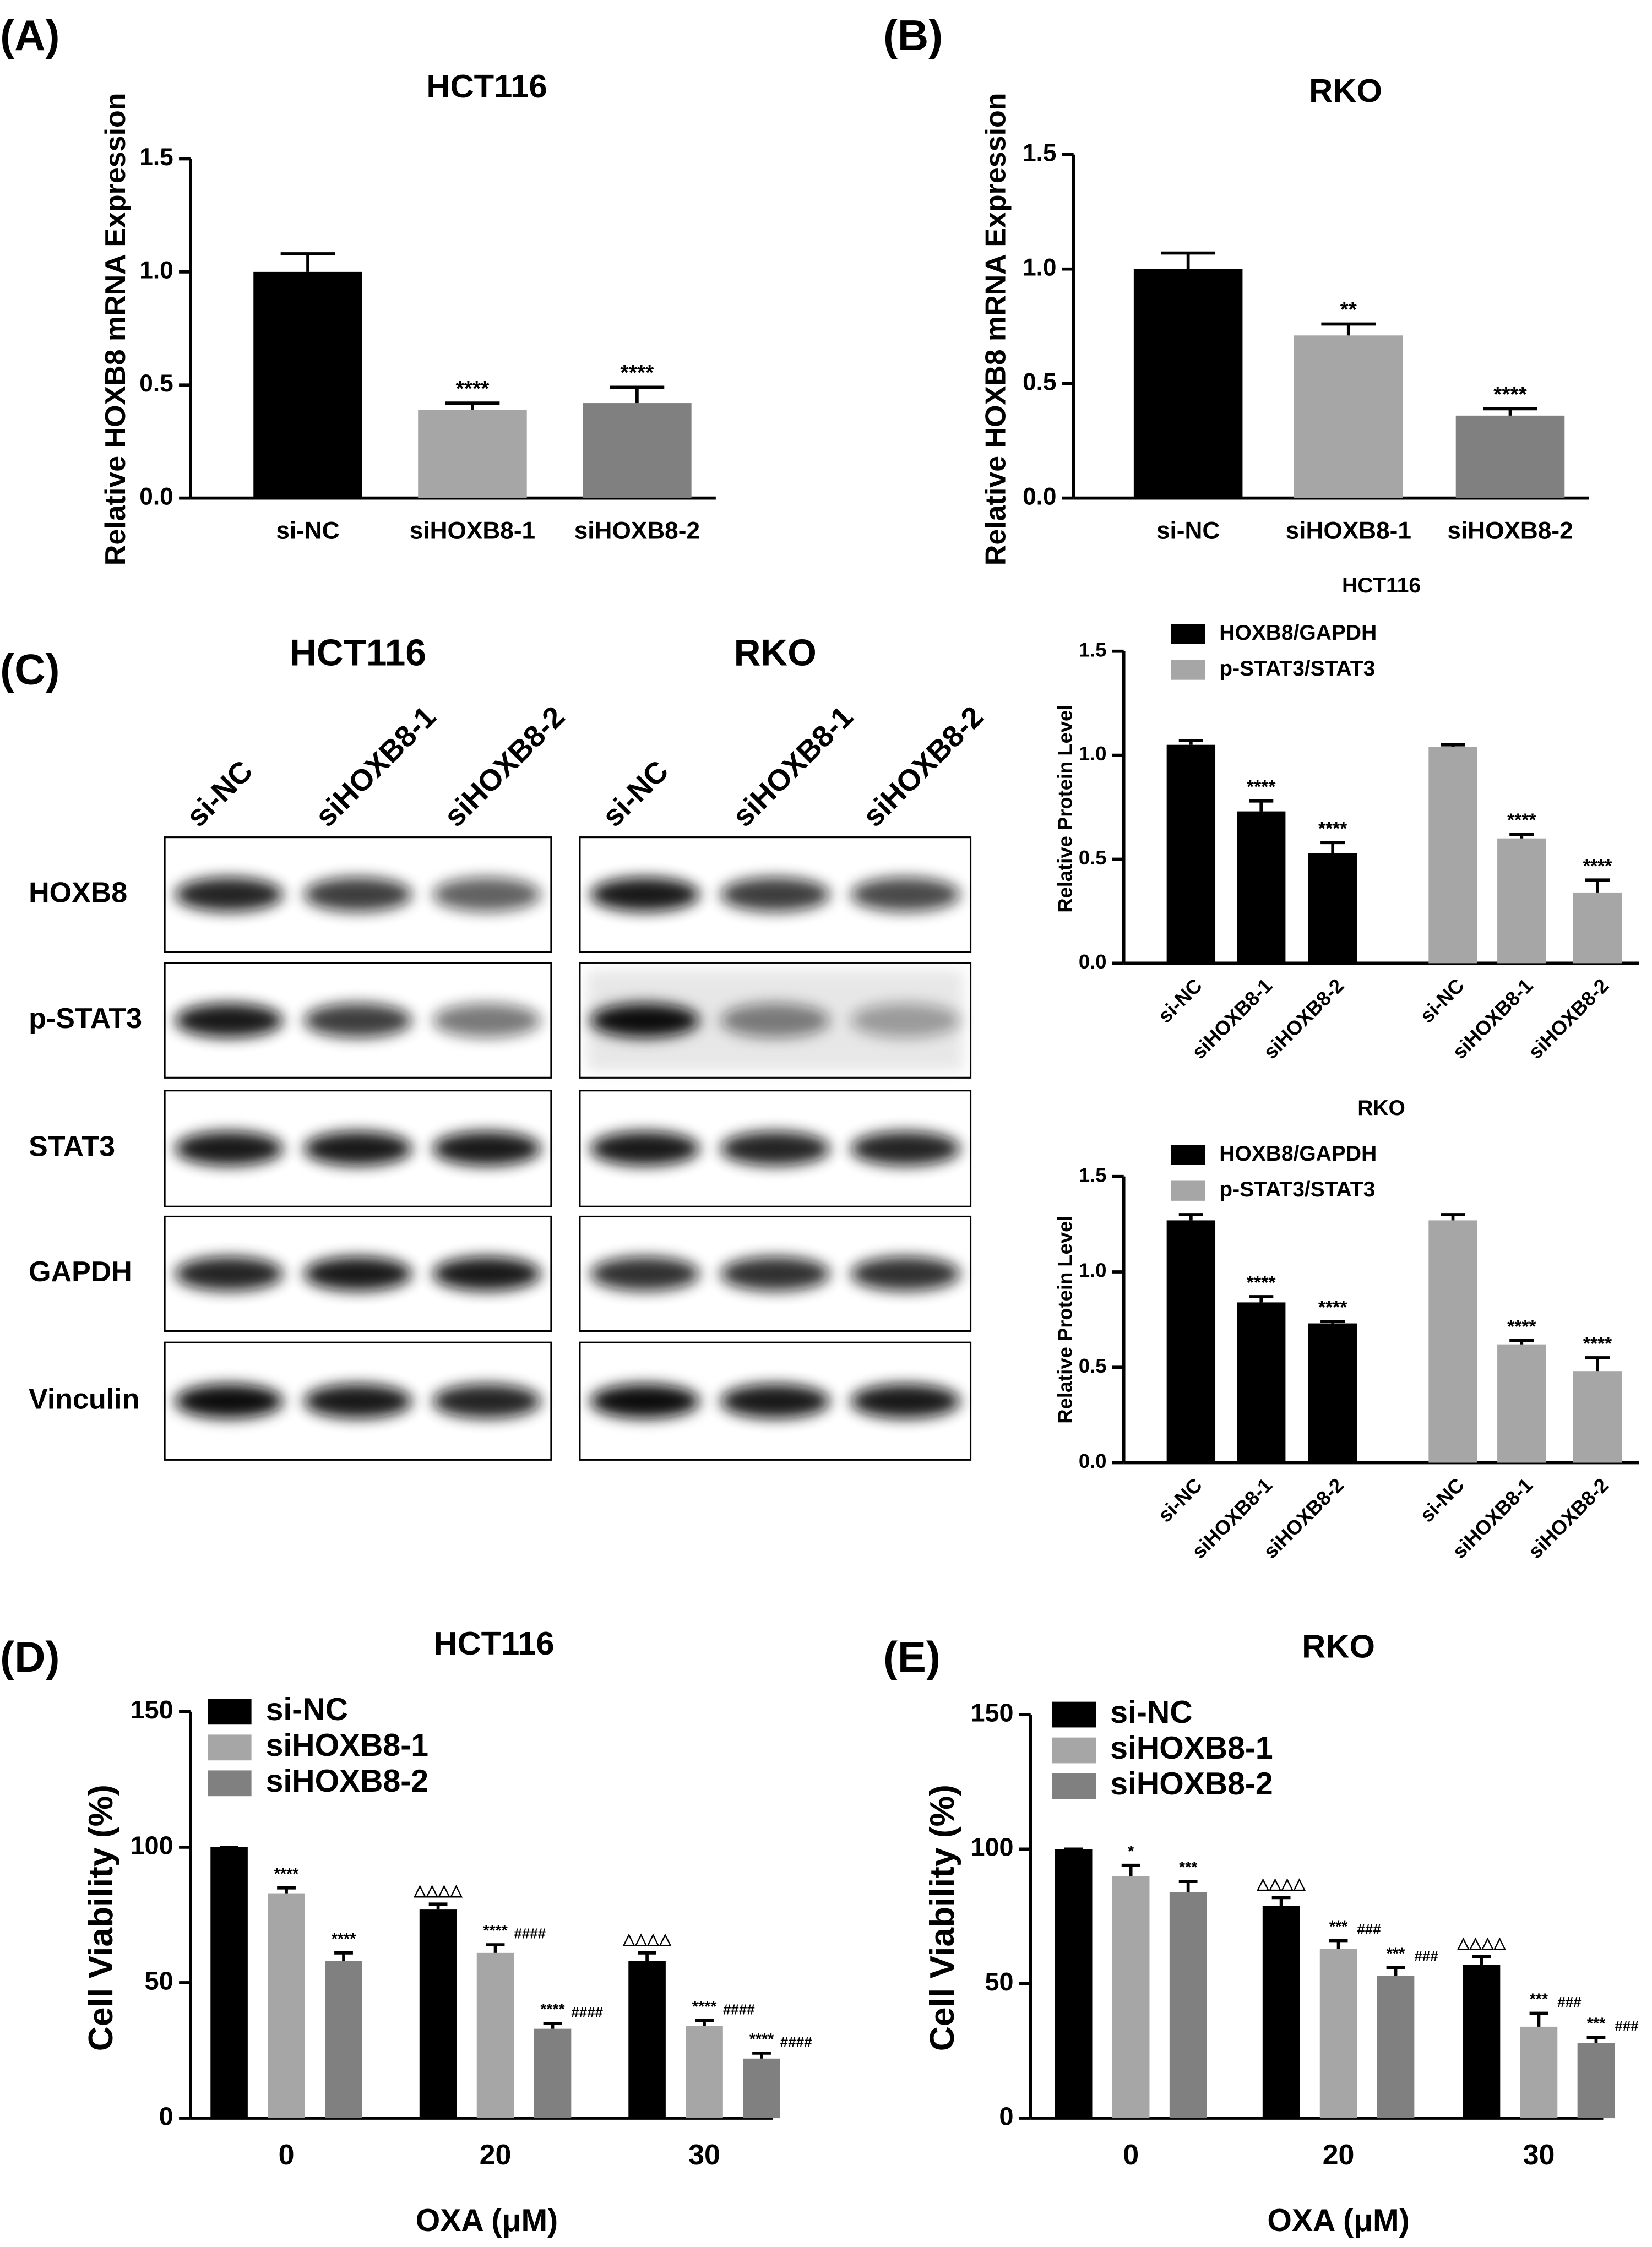  Describe the element at coordinates (991, 1848) in the screenshot. I see `y-tick-label: 100` at that location.